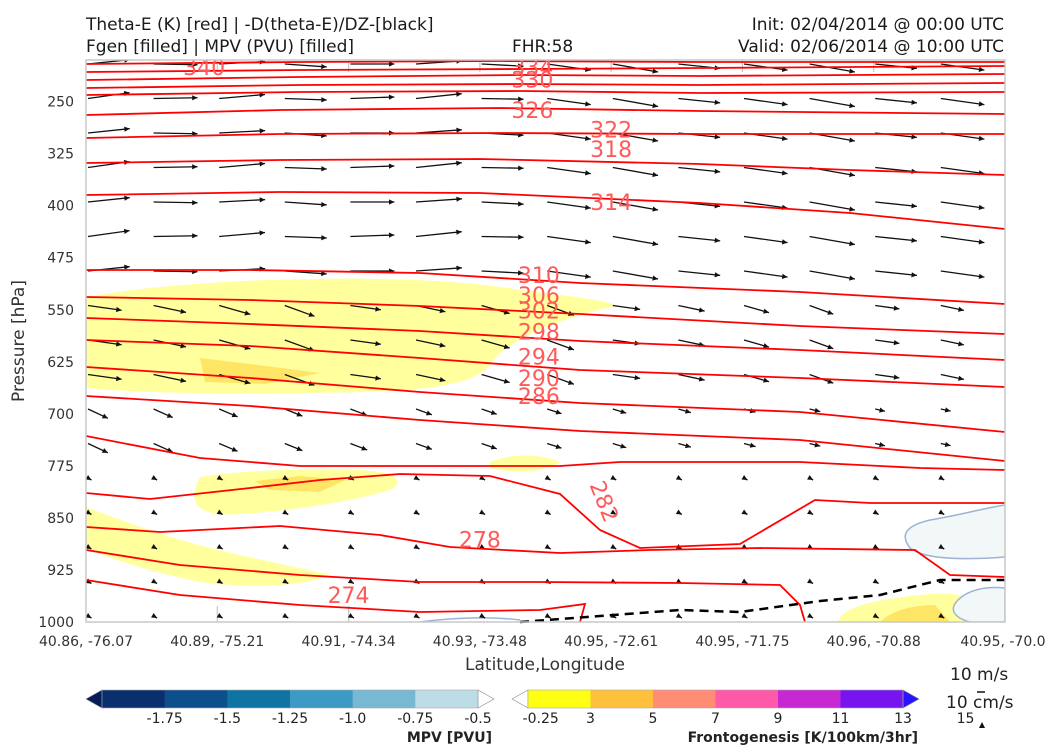 The image size is (1050, 750). What do you see at coordinates (611, 150) in the screenshot?
I see `theta-e-label: 318` at bounding box center [611, 150].